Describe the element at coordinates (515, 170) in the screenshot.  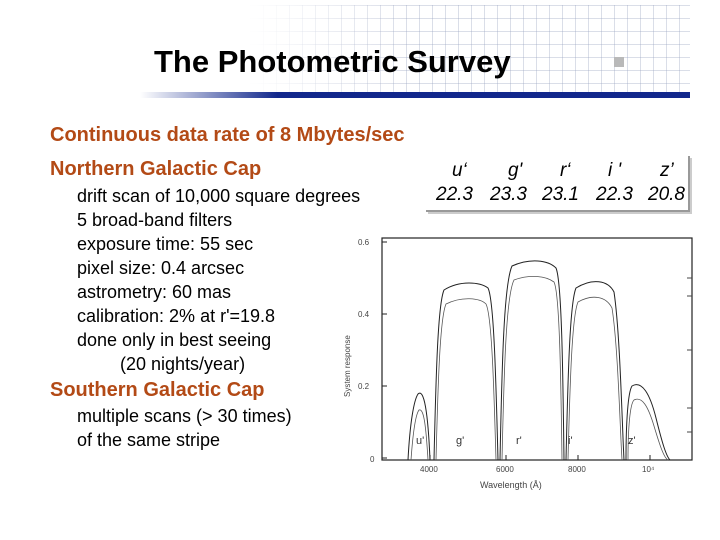
I see `filter-name-g: g'` at that location.